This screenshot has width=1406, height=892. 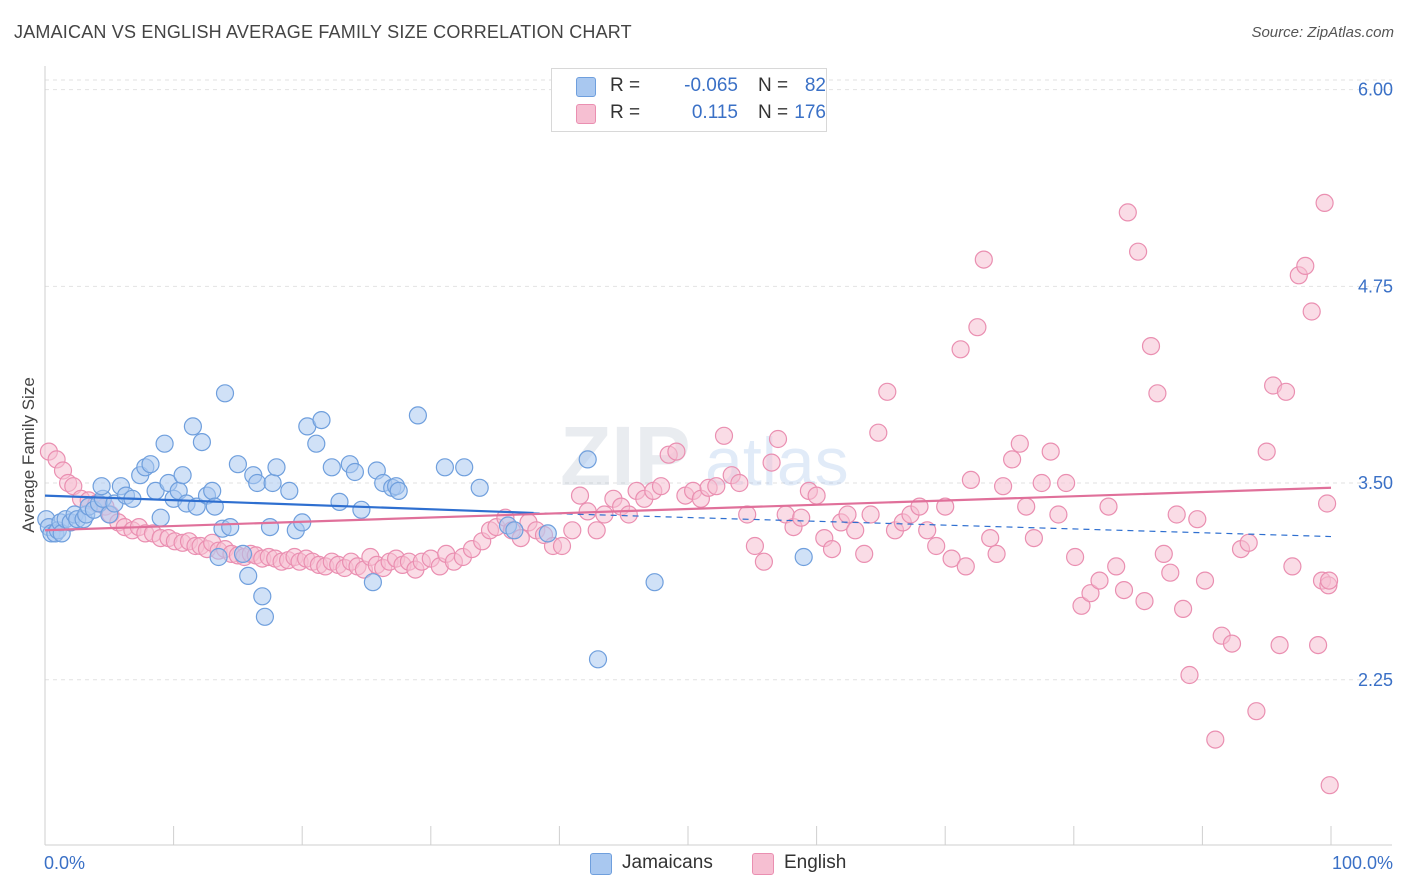 What do you see at coordinates (586, 114) in the screenshot?
I see `legend-swatch-pink` at bounding box center [586, 114].